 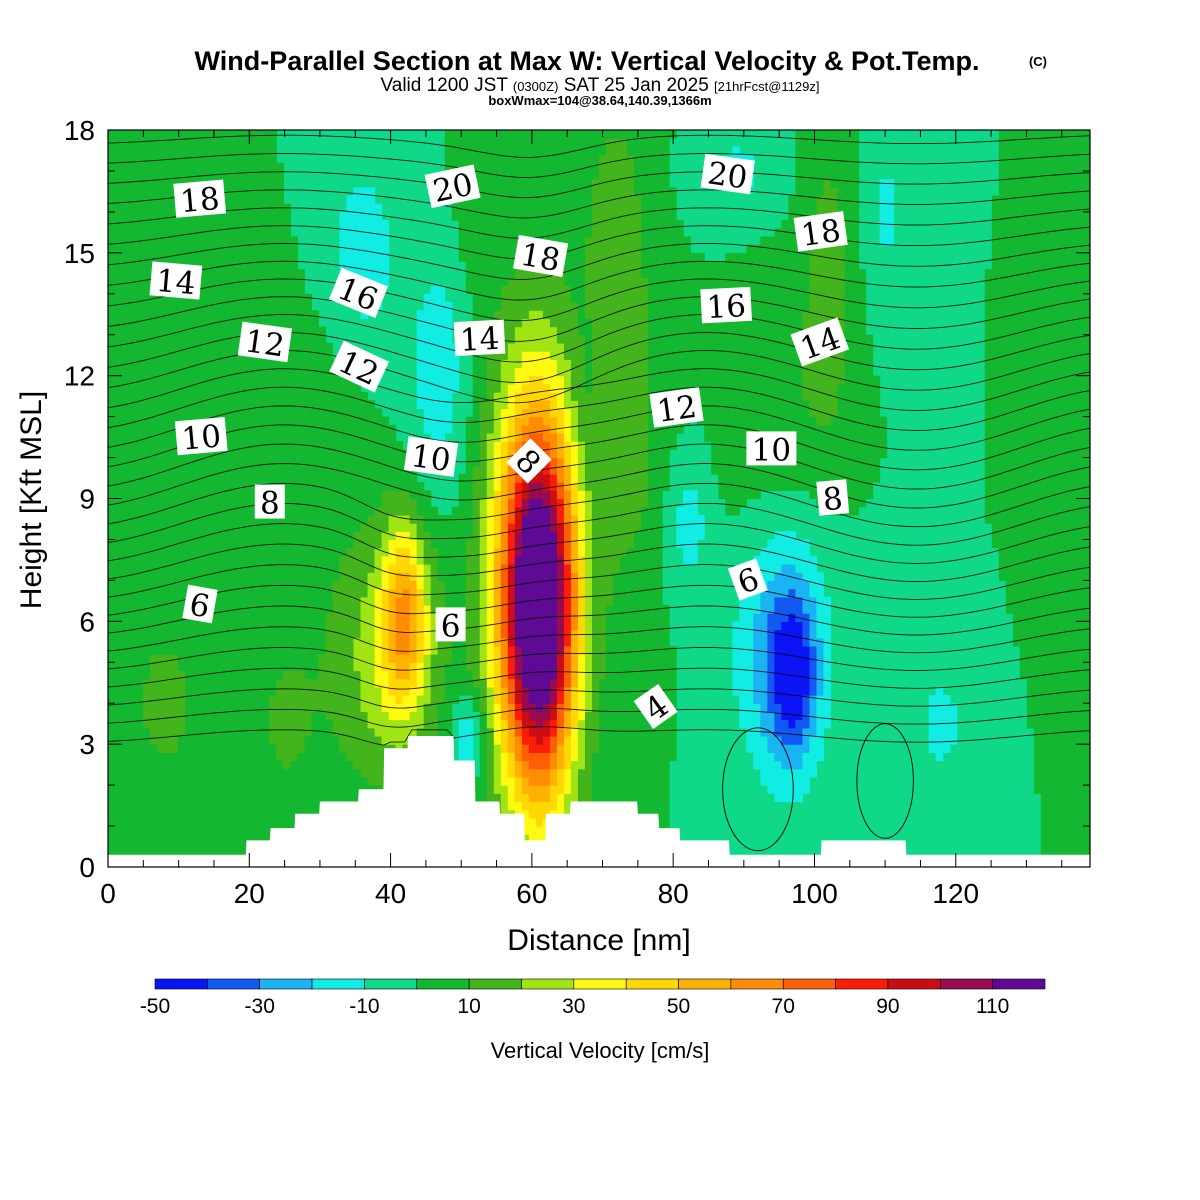 What do you see at coordinates (600, 1050) in the screenshot?
I see `colorbar-label: Vertical Velocity [cm/s]` at bounding box center [600, 1050].